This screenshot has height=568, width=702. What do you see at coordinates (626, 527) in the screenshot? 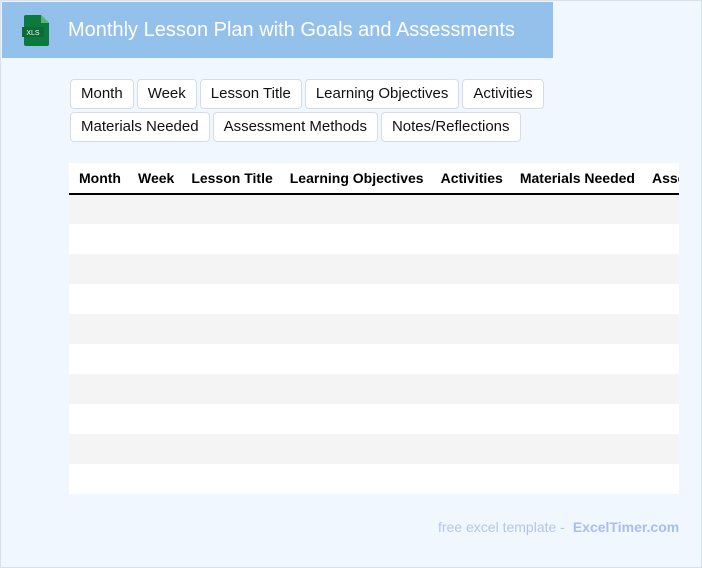
I see `footer-brand-link: ExcelTimer.com` at bounding box center [626, 527].